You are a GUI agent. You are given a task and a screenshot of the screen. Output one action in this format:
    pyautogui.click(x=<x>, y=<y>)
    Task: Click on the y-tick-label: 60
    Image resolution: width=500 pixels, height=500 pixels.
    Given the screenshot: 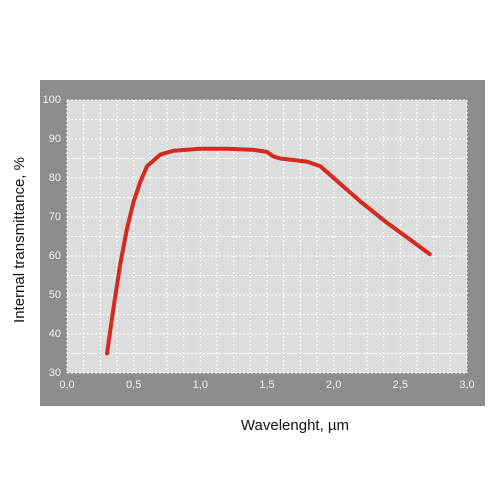 What is the action you would take?
    pyautogui.click(x=55, y=256)
    